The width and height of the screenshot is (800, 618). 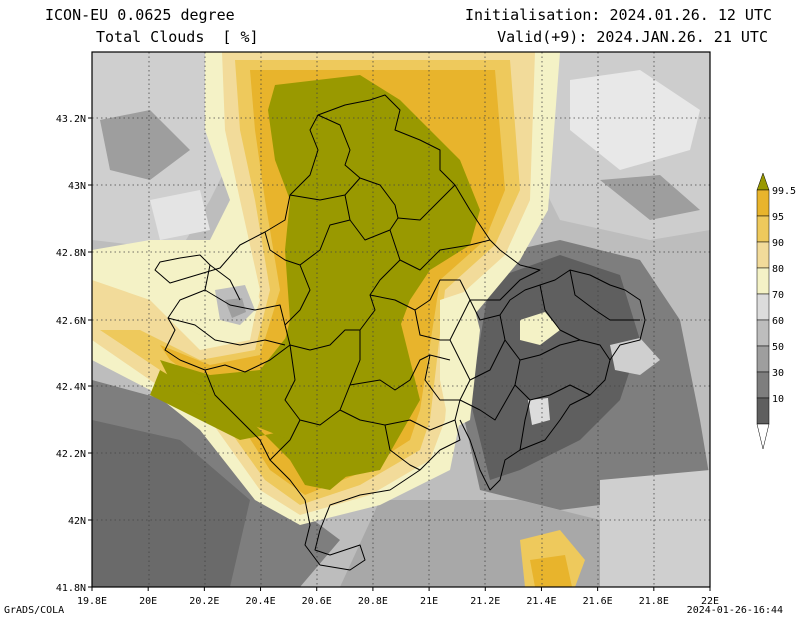 I want to click on colorbar-label: 90, so click(x=778, y=243).